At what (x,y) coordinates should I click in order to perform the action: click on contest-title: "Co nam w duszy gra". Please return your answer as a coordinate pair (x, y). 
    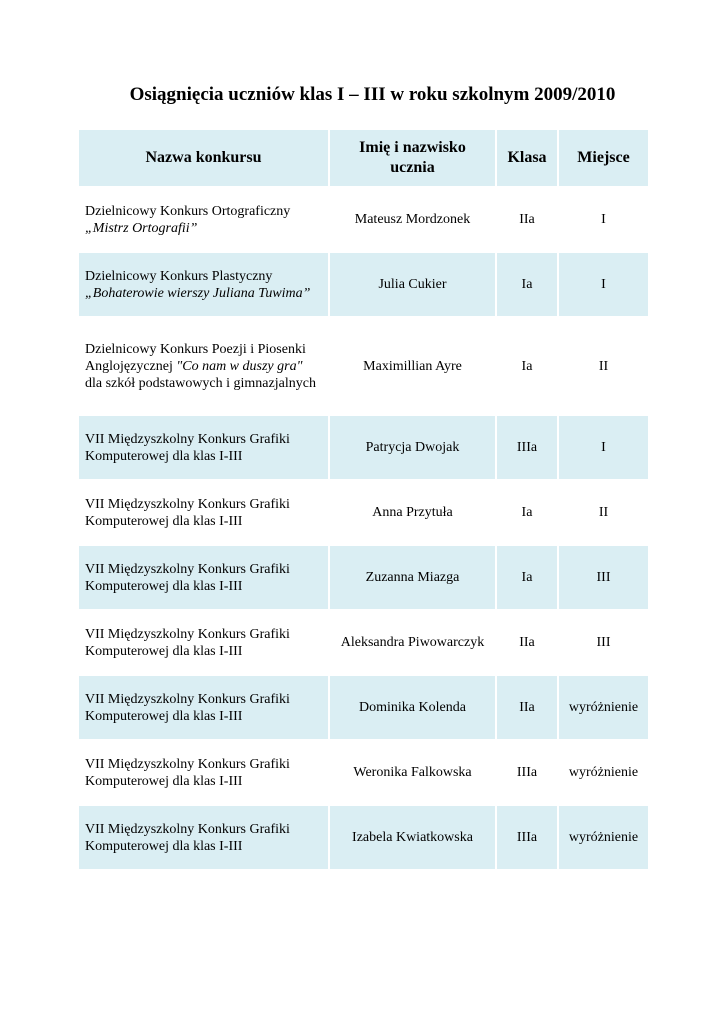
    Looking at the image, I should click on (239, 366).